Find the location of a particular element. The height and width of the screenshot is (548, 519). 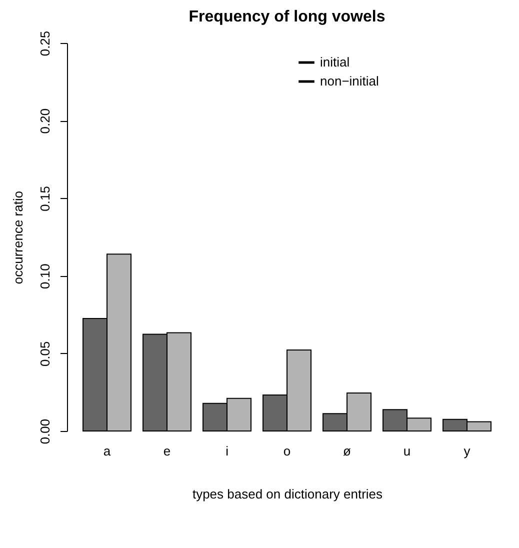

x-tick-label: a is located at coordinates (107, 451).